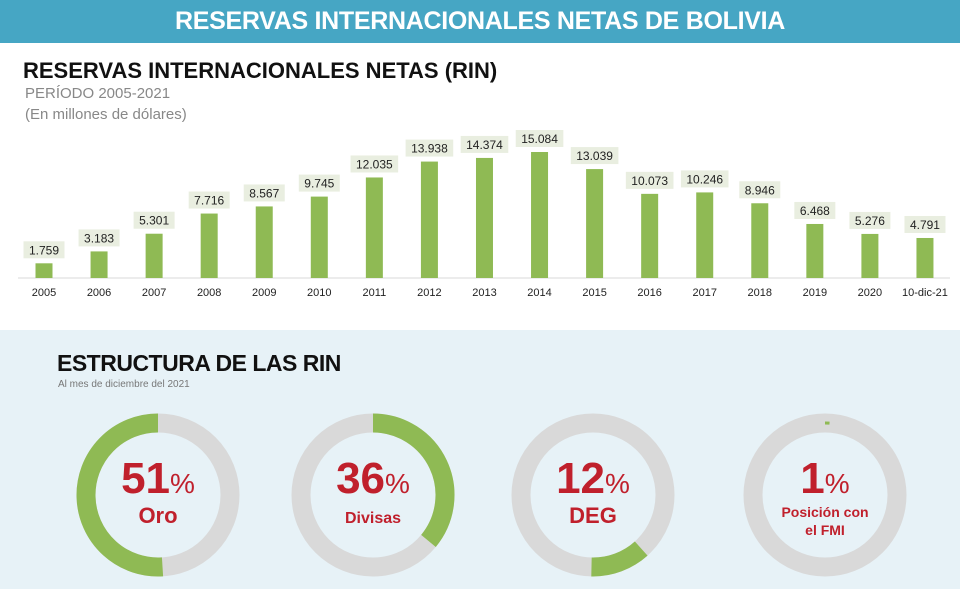  Describe the element at coordinates (815, 250) in the screenshot. I see `bar-2019` at that location.